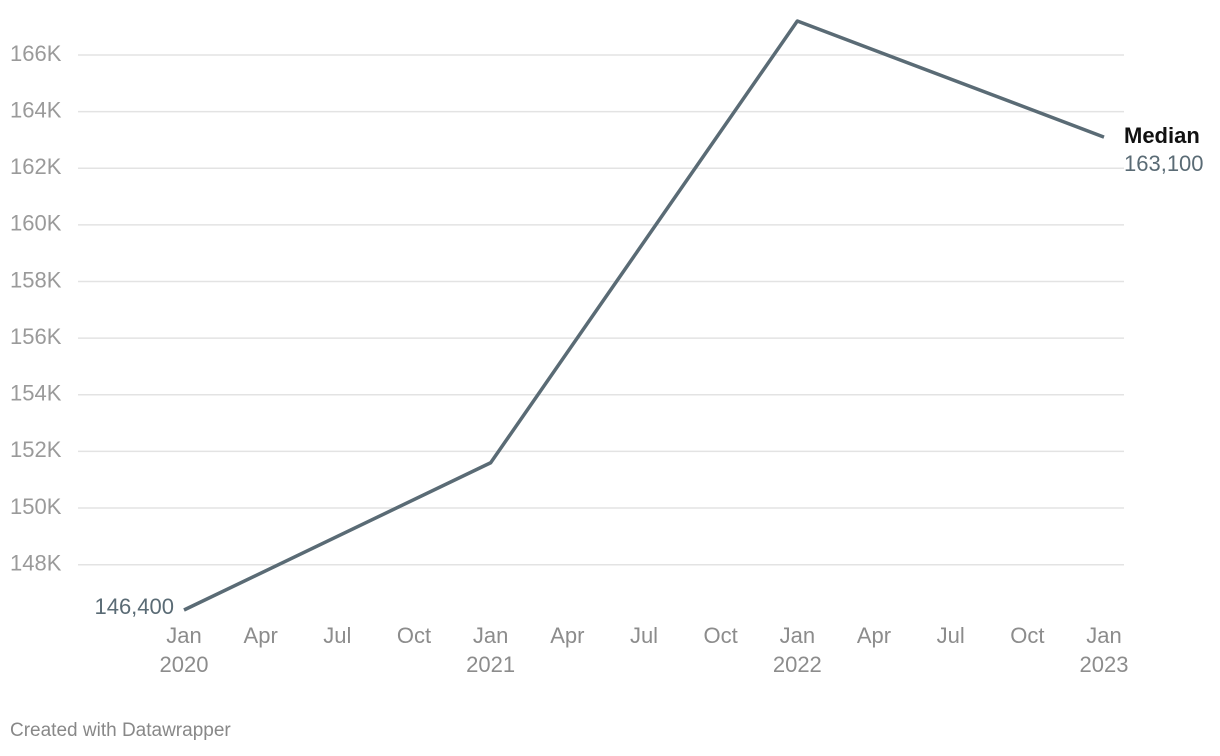 The height and width of the screenshot is (756, 1220). I want to click on y-tick-label: 156K, so click(36, 336).